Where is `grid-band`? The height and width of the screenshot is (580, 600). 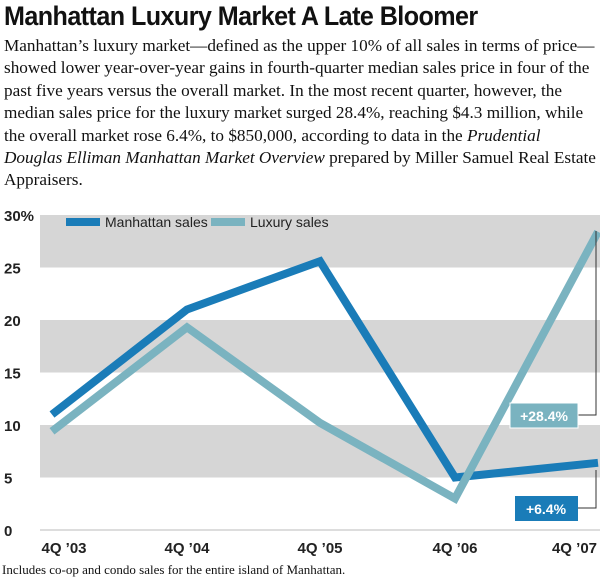
grid-band is located at coordinates (320, 346).